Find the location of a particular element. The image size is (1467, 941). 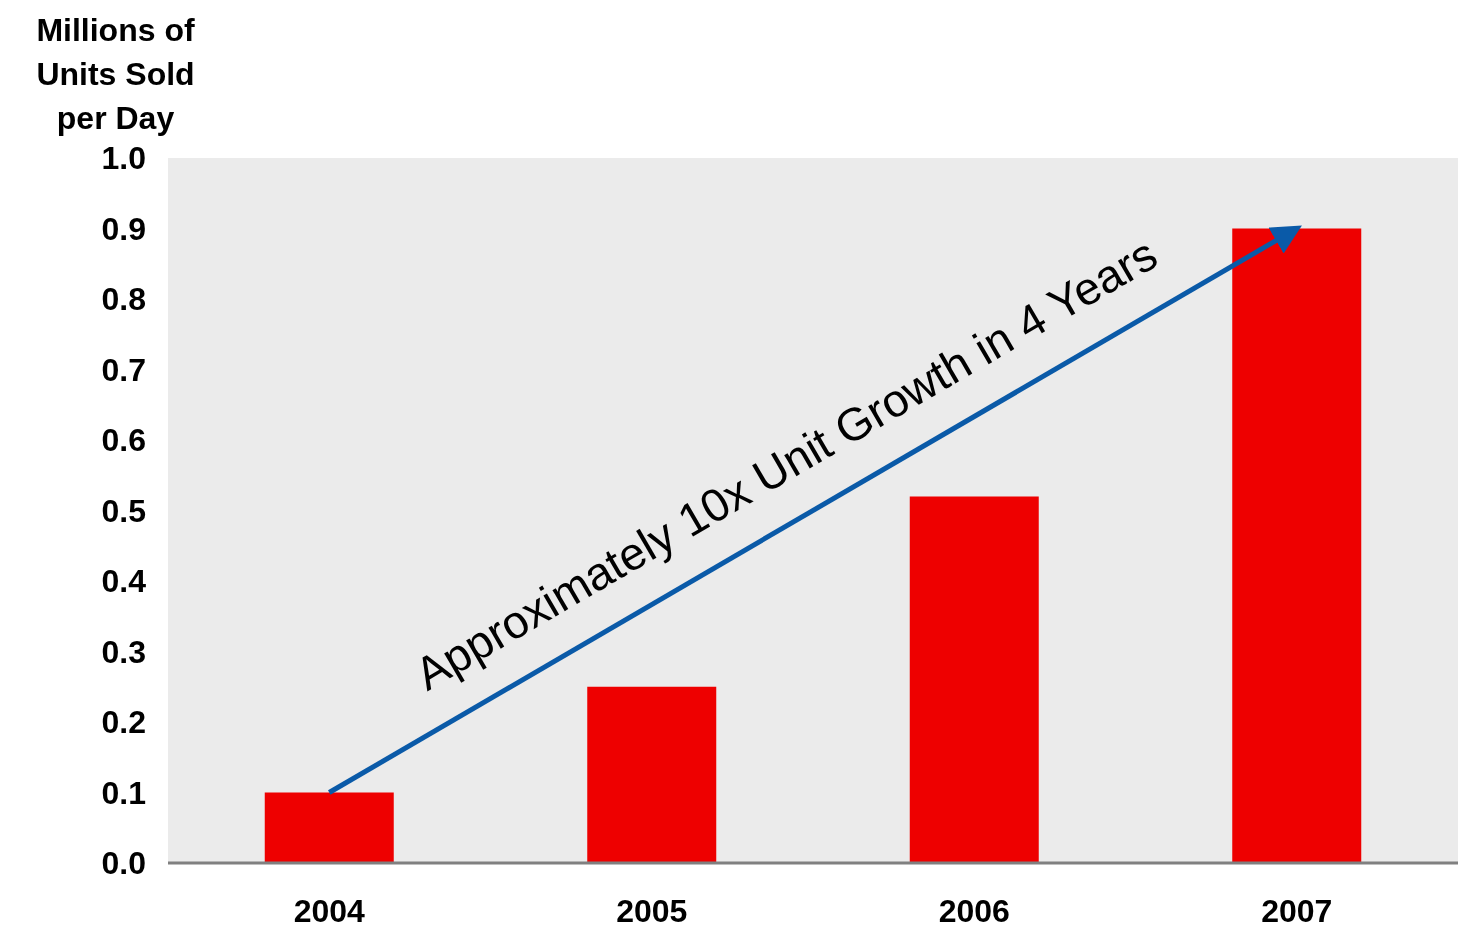

y-tick-label: 0.4 is located at coordinates (124, 581).